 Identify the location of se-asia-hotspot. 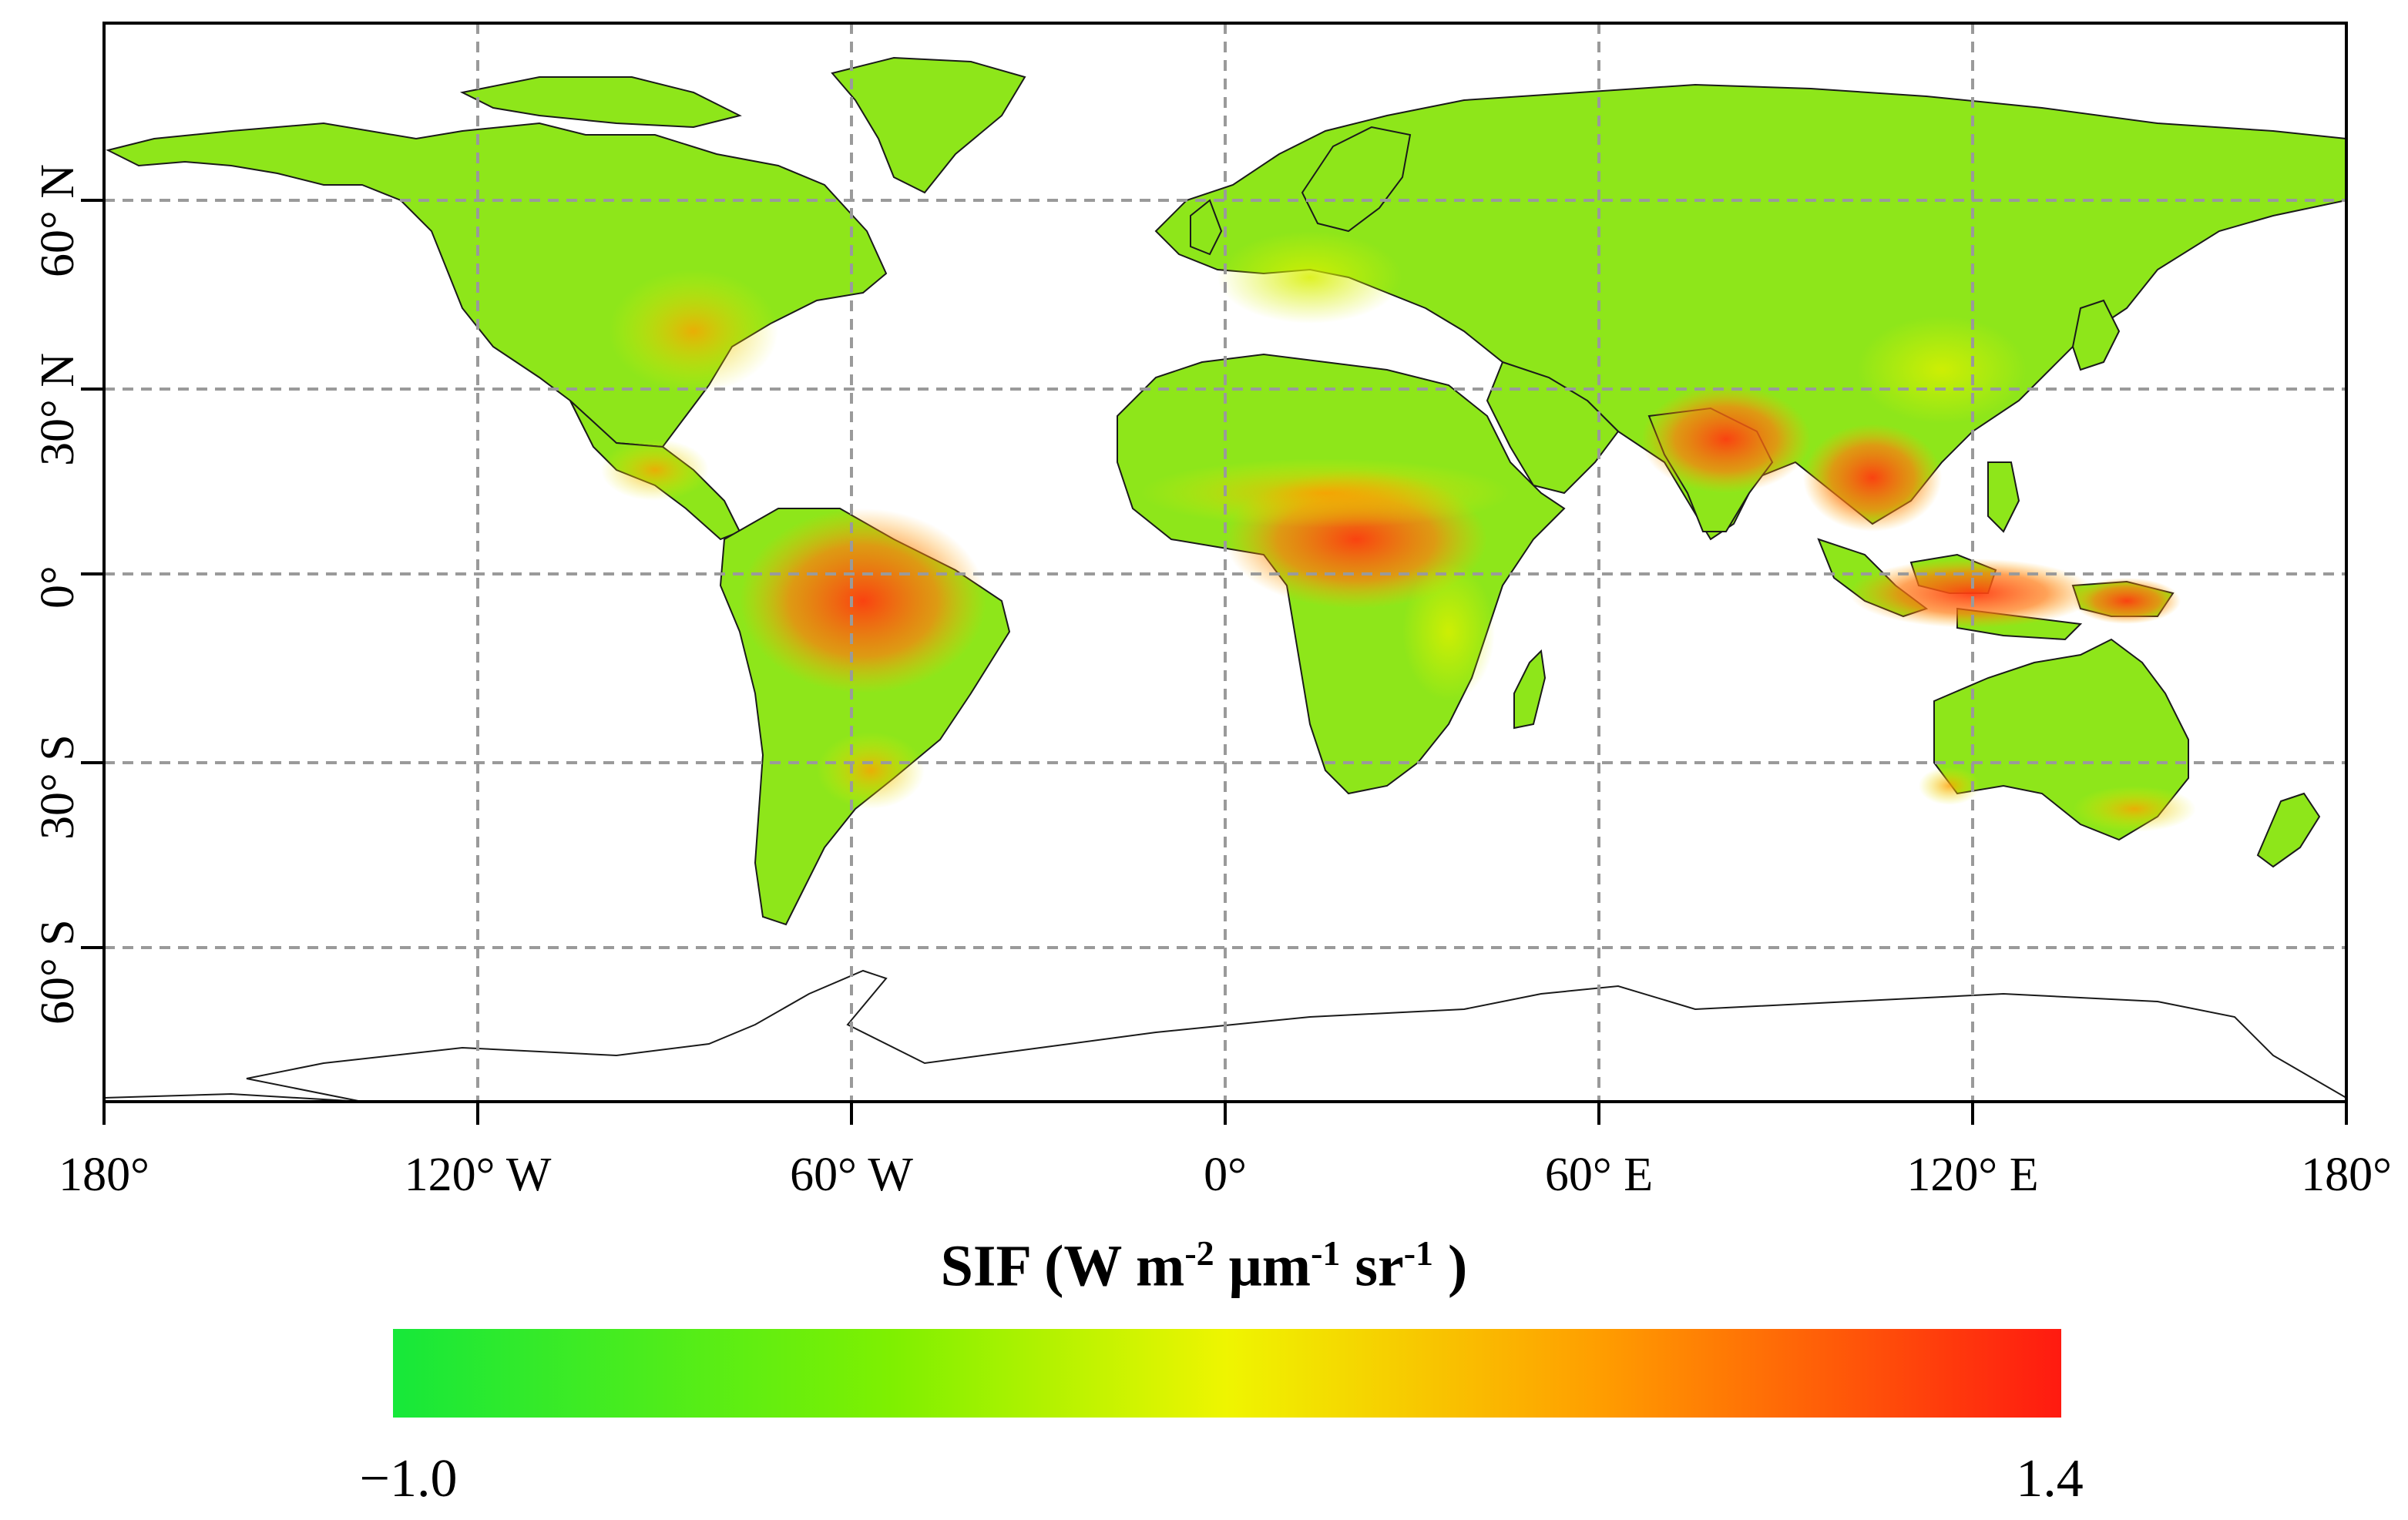
(1873, 478).